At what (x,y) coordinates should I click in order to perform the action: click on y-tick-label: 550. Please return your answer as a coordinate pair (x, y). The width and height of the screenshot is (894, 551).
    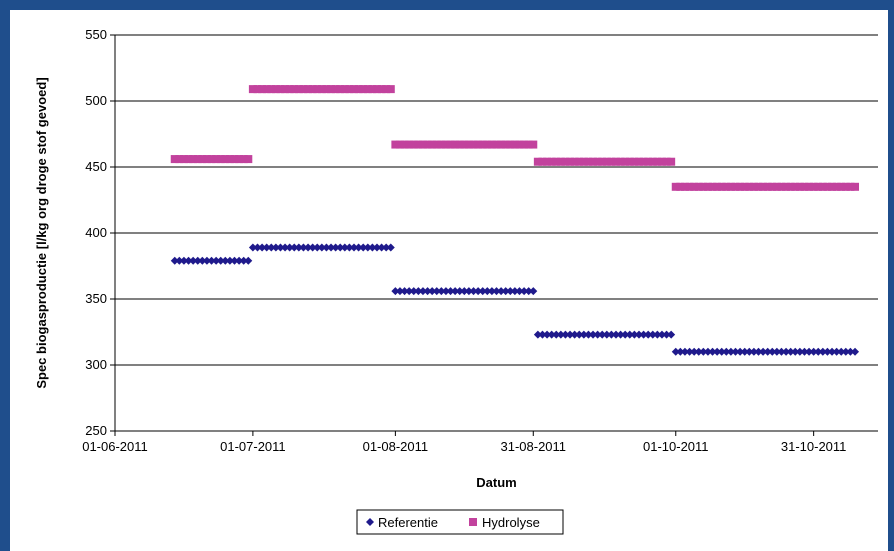
    Looking at the image, I should click on (96, 34).